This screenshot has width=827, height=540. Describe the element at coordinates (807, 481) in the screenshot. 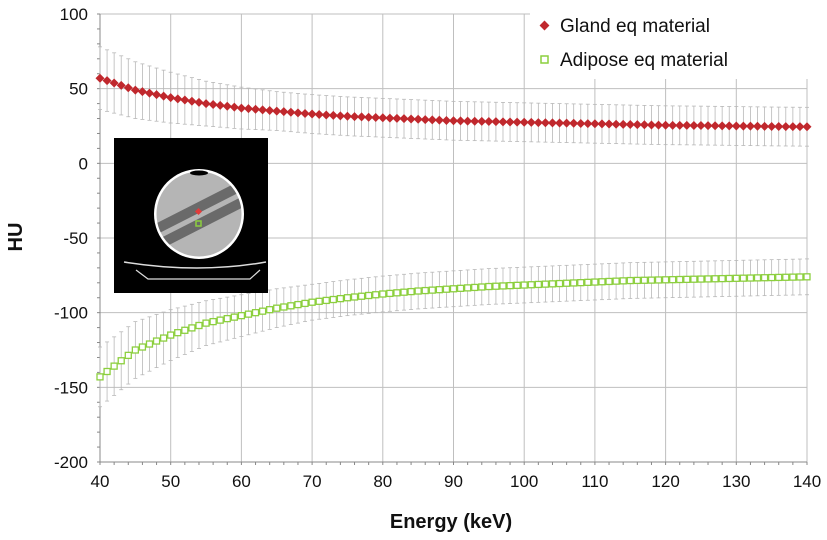

I see `x-tick-label: 140` at that location.